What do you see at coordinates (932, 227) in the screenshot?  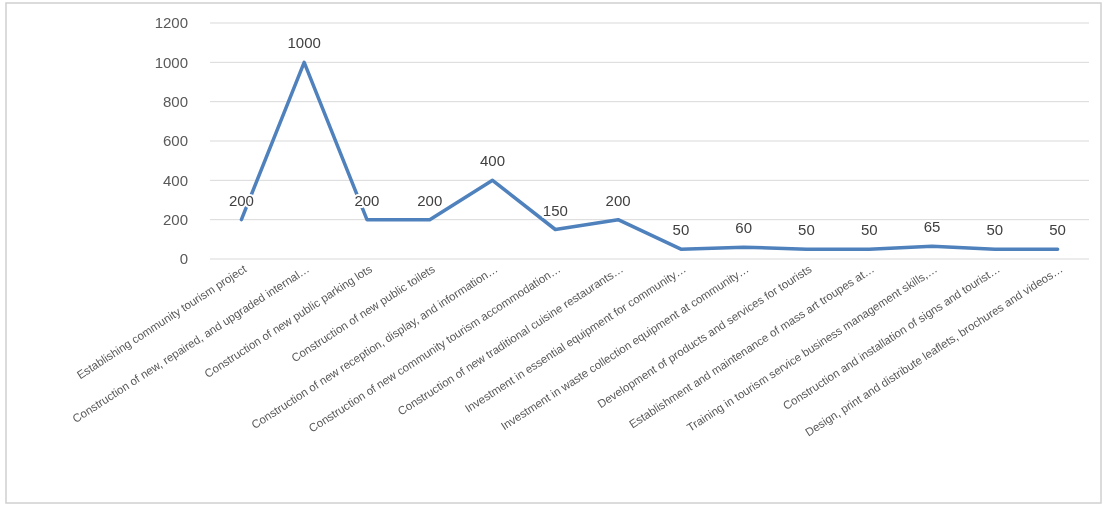 I see `data-label: 65` at bounding box center [932, 227].